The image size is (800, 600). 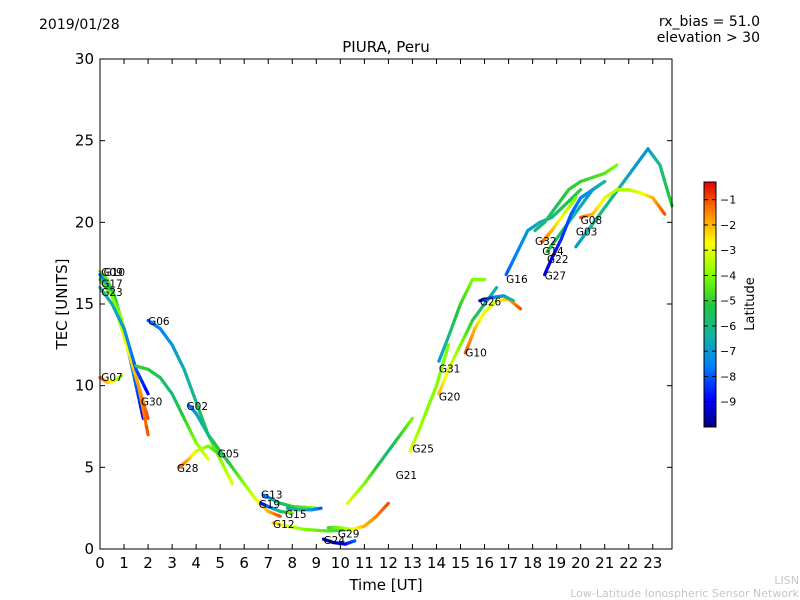 I want to click on series-g32, so click(x=576, y=198).